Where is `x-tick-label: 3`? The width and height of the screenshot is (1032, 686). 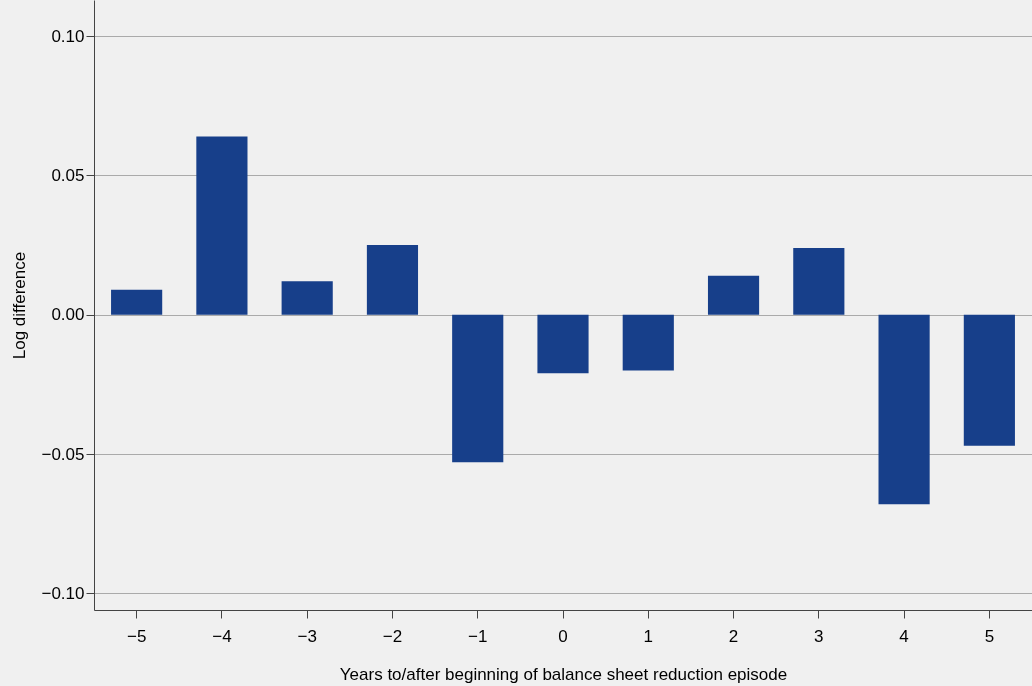
x-tick-label: 3 is located at coordinates (819, 636).